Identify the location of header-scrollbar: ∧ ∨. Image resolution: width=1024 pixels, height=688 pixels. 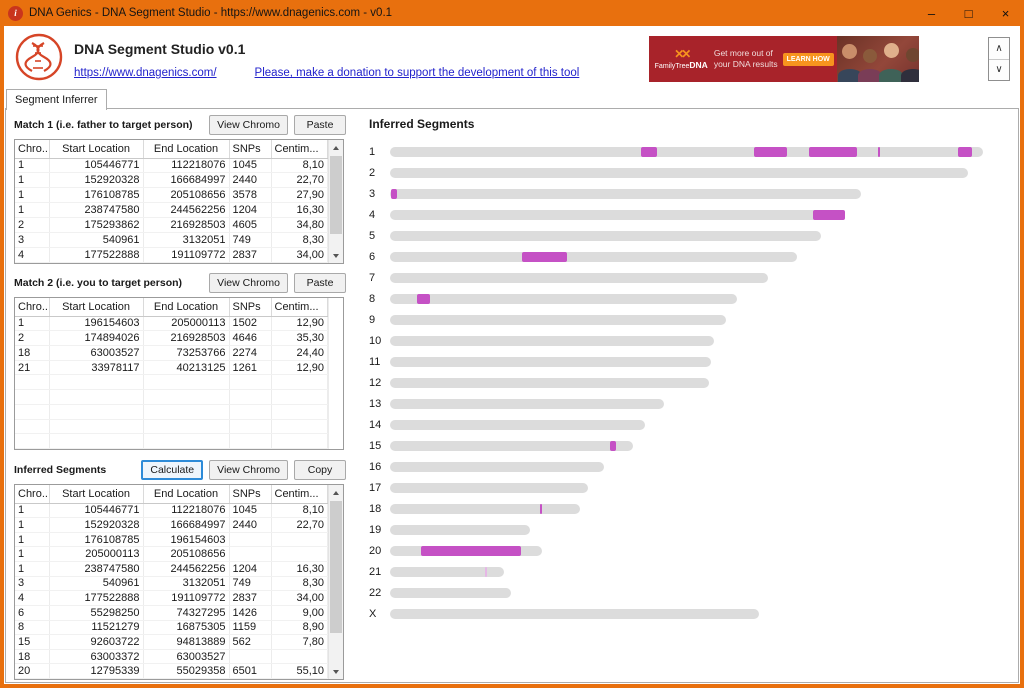
(999, 59).